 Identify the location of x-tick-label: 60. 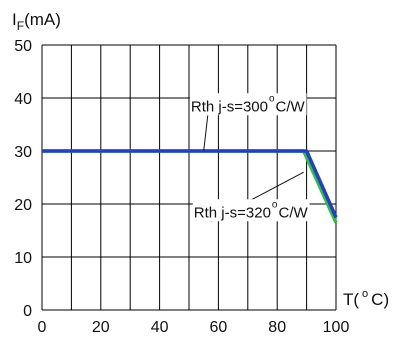
(219, 327).